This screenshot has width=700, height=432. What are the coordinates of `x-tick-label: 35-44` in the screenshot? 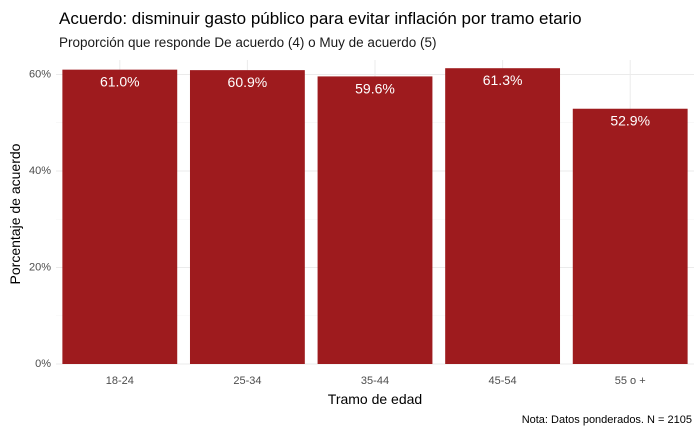 It's located at (375, 381).